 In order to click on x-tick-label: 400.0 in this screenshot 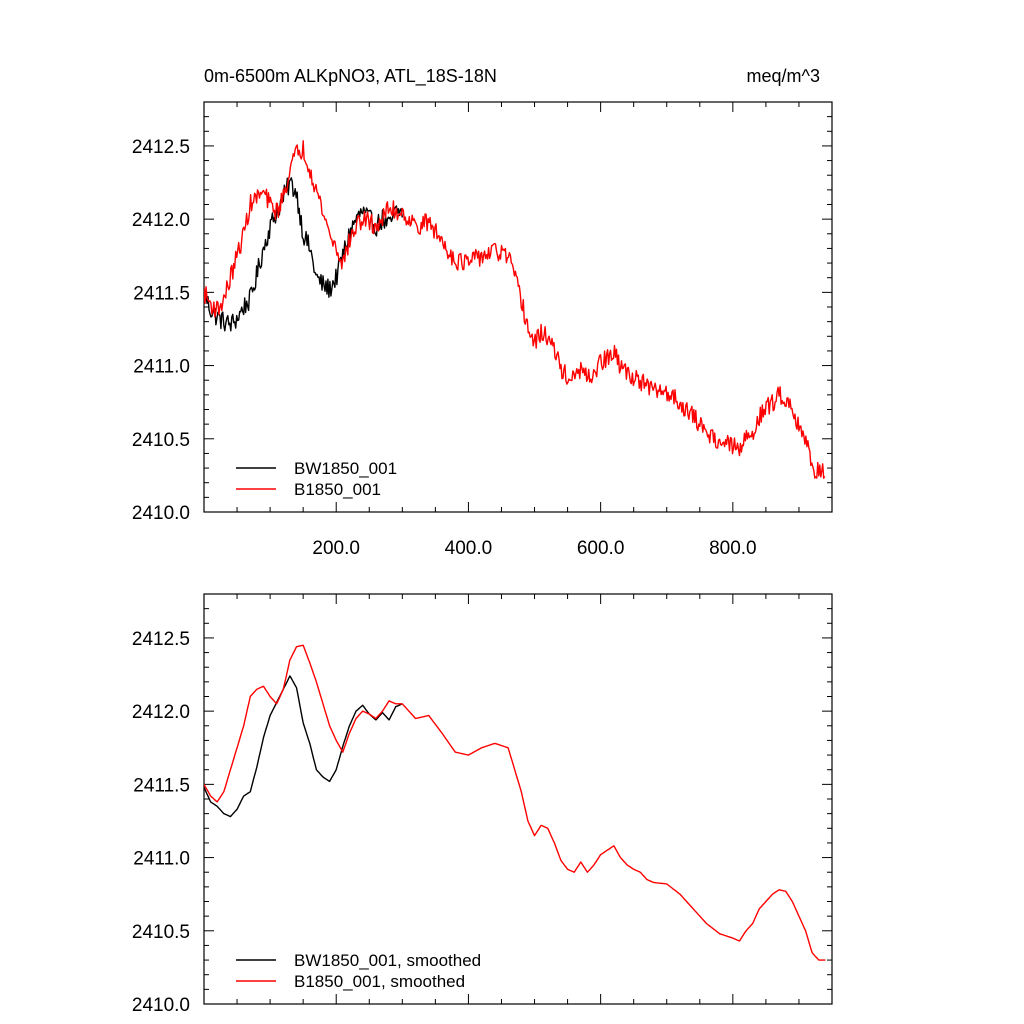, I will do `click(469, 548)`.